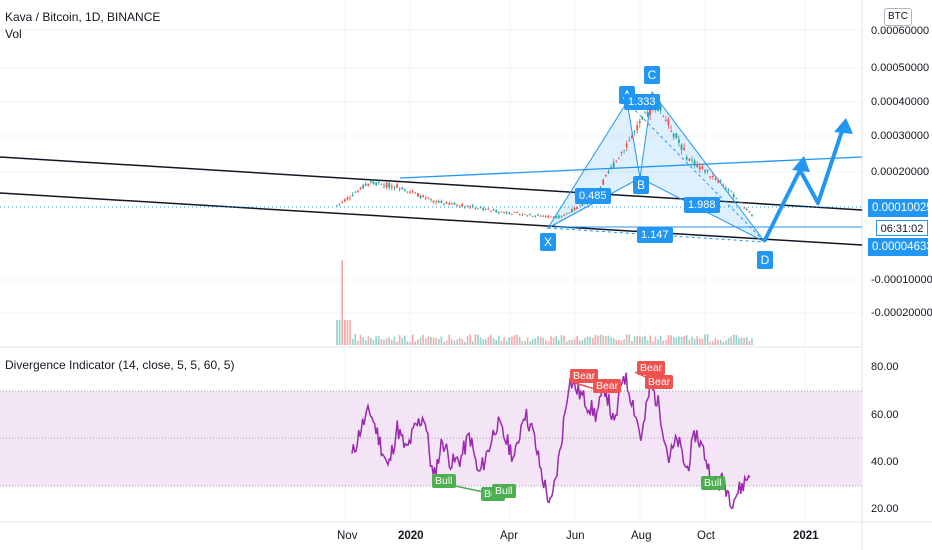 This screenshot has height=550, width=932. What do you see at coordinates (898, 17) in the screenshot?
I see `currency-button: BTC` at bounding box center [898, 17].